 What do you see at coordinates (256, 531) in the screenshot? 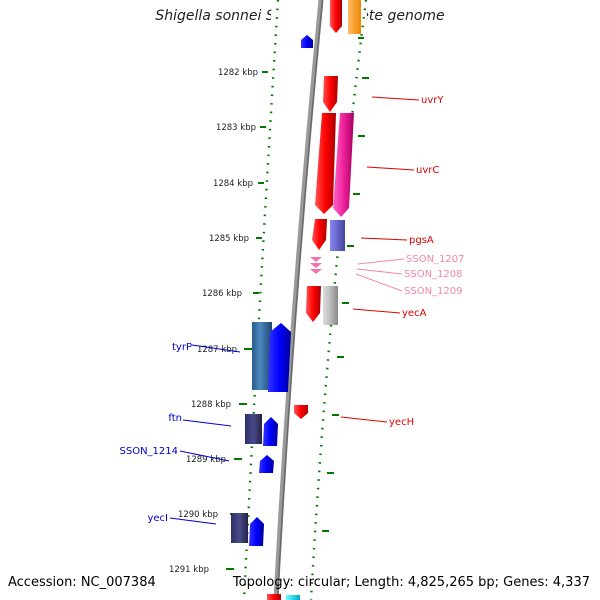
I see `gene-yecI` at bounding box center [256, 531].